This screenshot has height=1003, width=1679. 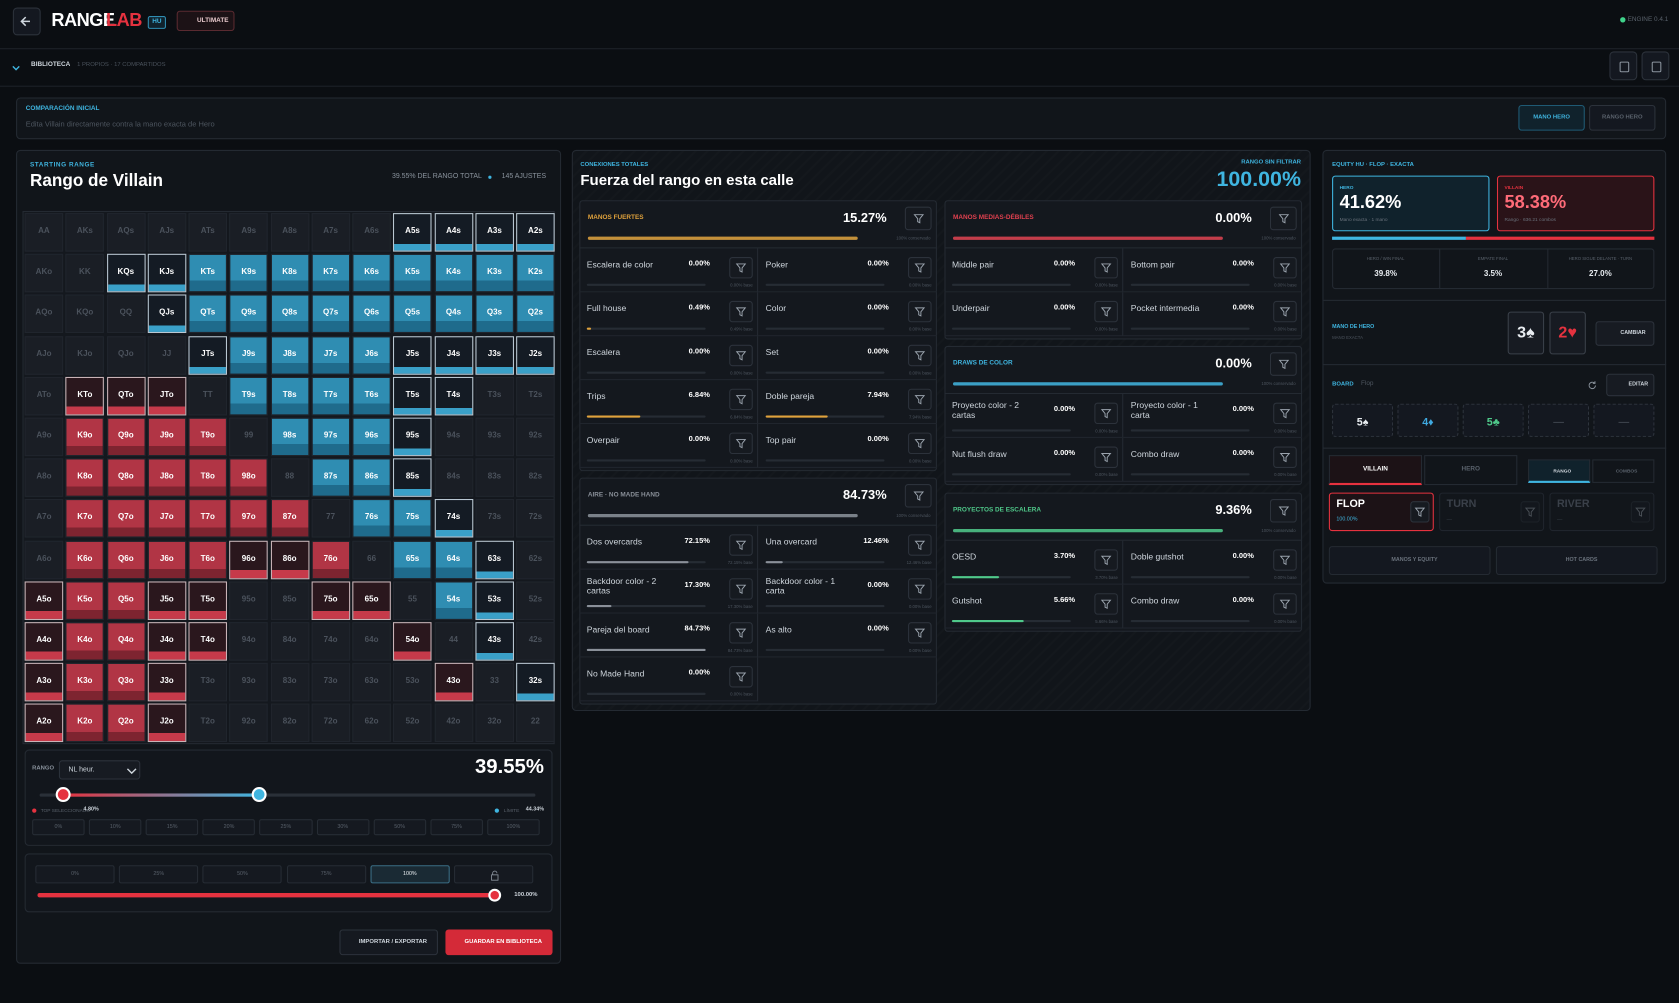 I want to click on comparison-tab, so click(x=1551, y=117).